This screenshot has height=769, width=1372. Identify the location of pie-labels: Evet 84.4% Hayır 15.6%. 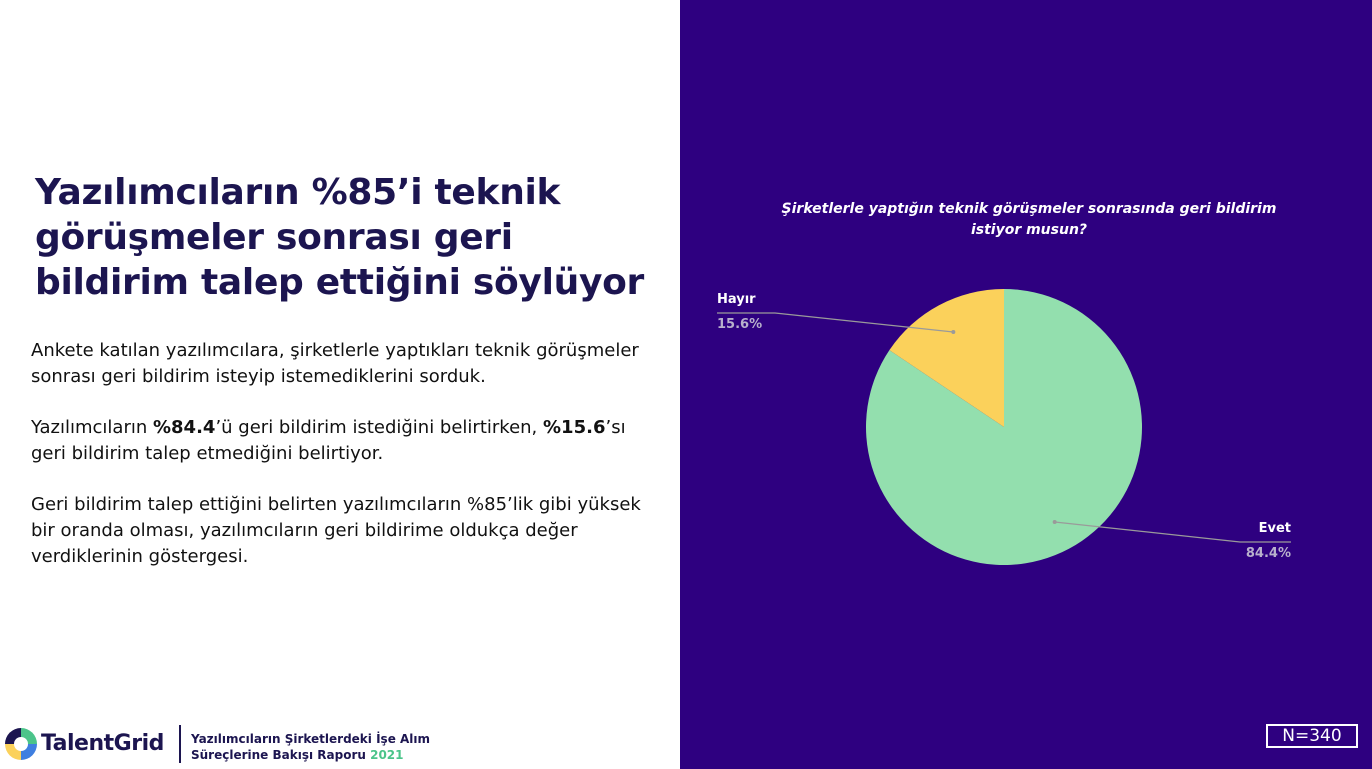
(1004, 426).